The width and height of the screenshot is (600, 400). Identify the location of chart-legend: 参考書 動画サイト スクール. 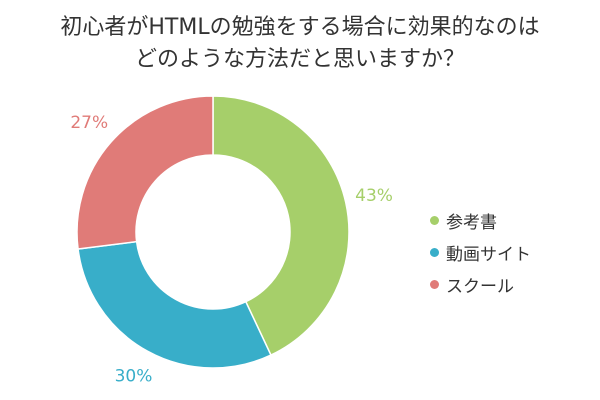
(480, 252).